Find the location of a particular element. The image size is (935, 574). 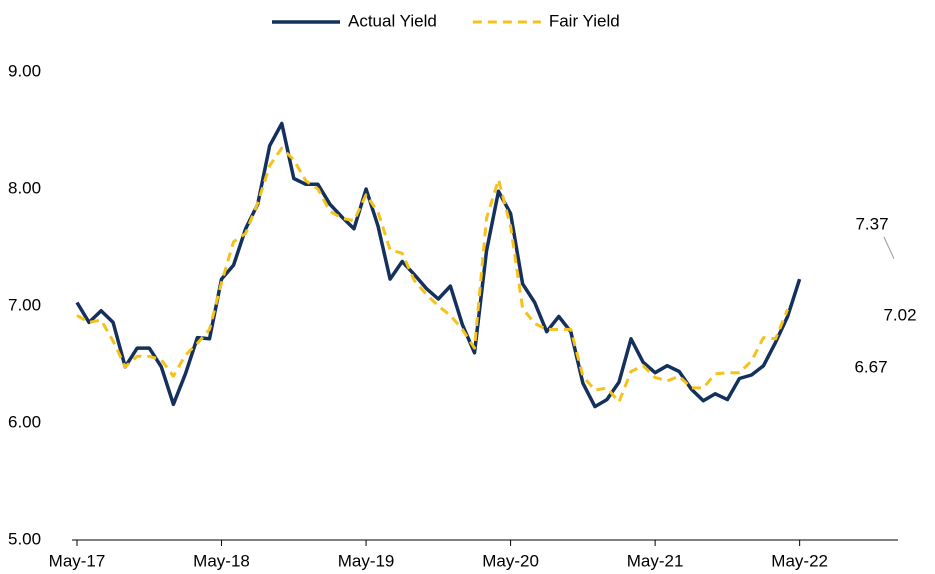

data-label: 6.67 is located at coordinates (870, 366).